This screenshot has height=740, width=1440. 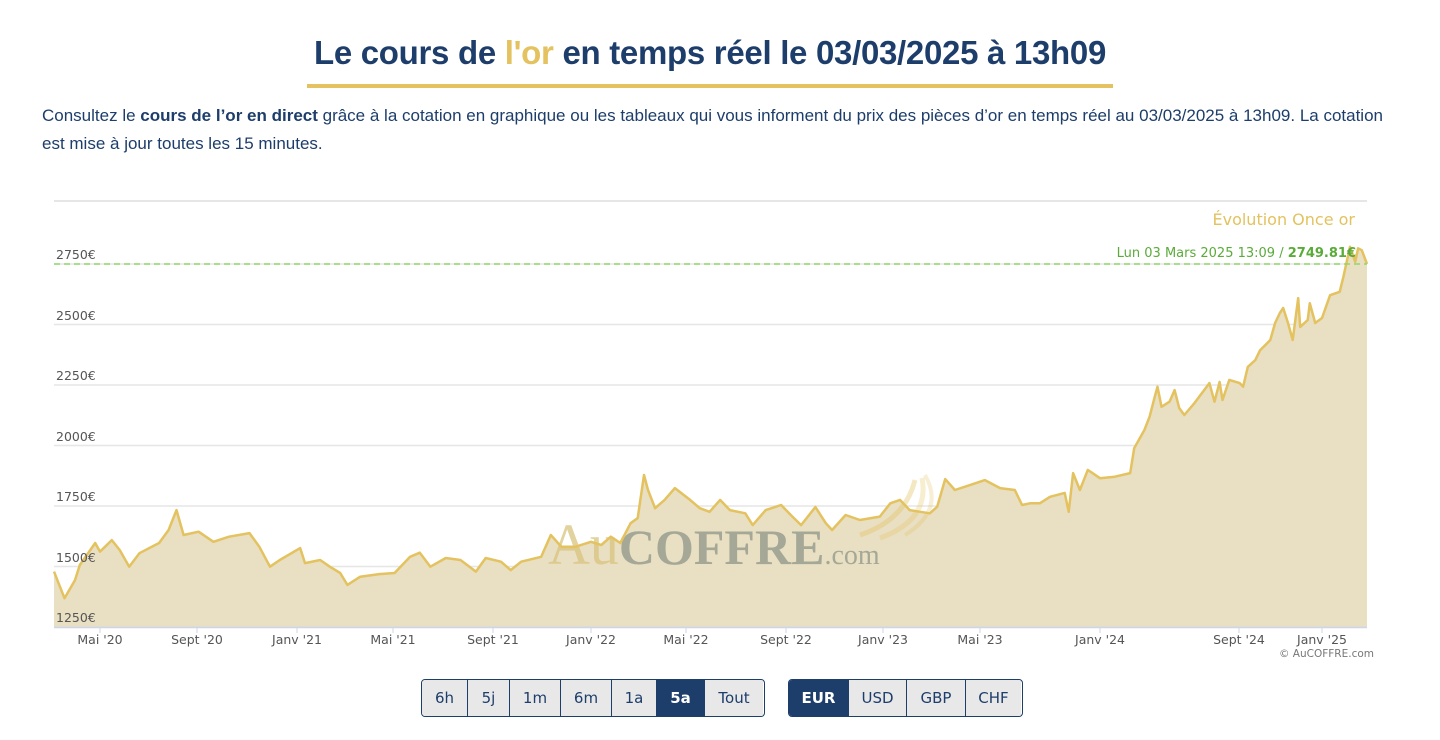 I want to click on watermark-text: AuCOFFRE.com, so click(x=714, y=544).